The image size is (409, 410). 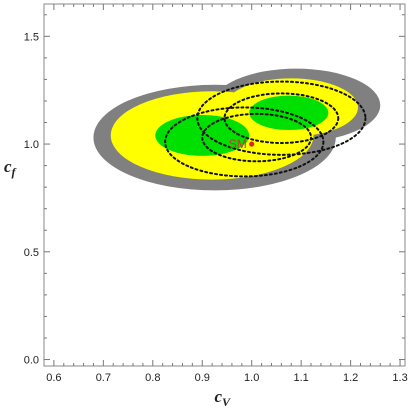 What do you see at coordinates (252, 144) in the screenshot?
I see `sm-point` at bounding box center [252, 144].